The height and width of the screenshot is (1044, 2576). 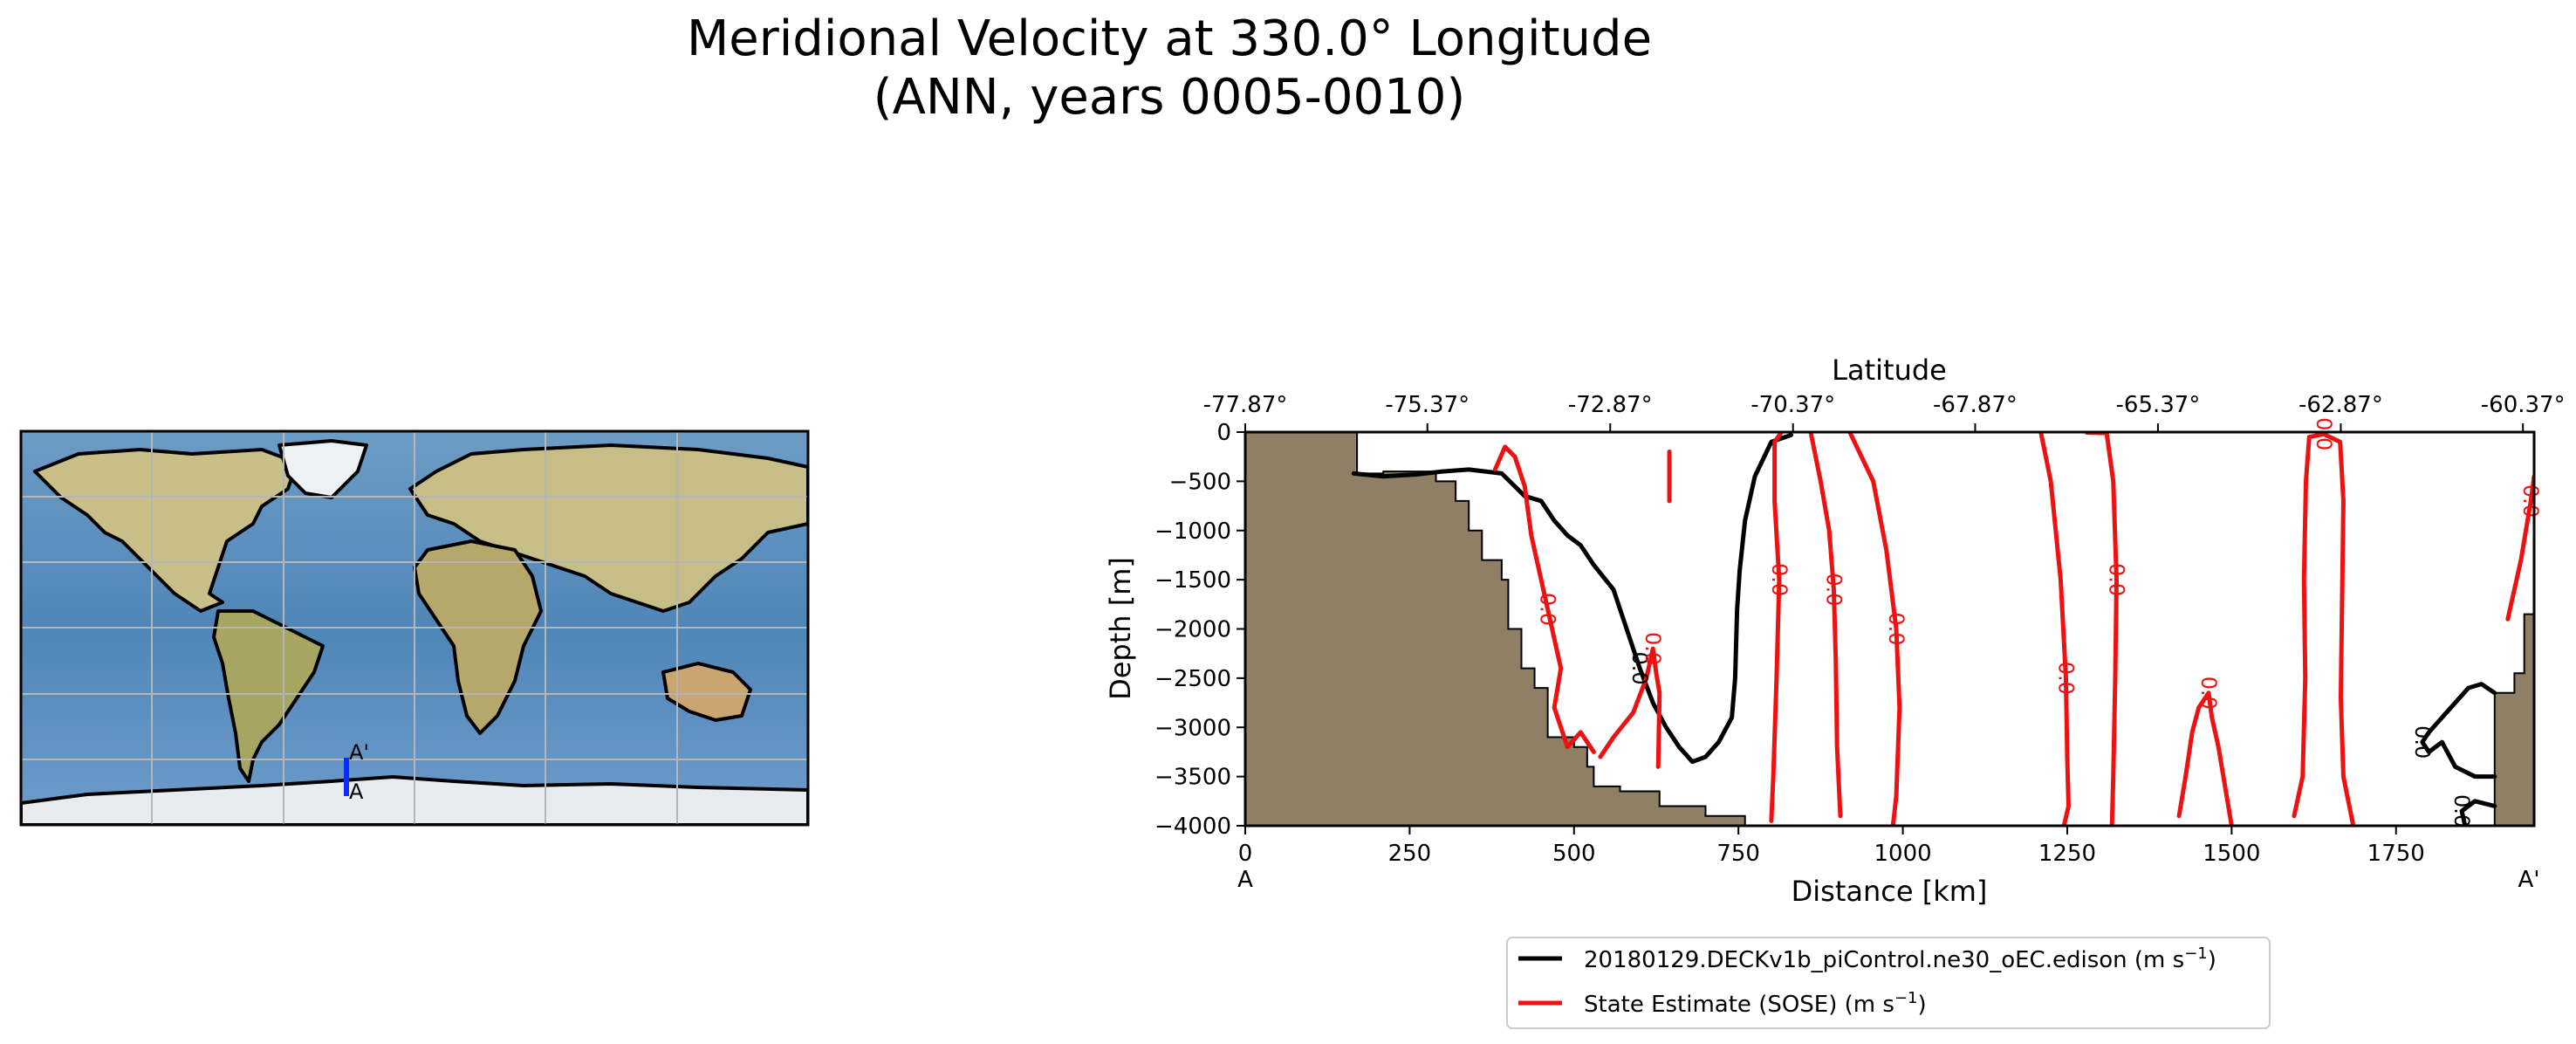 What do you see at coordinates (2513, 719) in the screenshot?
I see `bathymetry-right` at bounding box center [2513, 719].